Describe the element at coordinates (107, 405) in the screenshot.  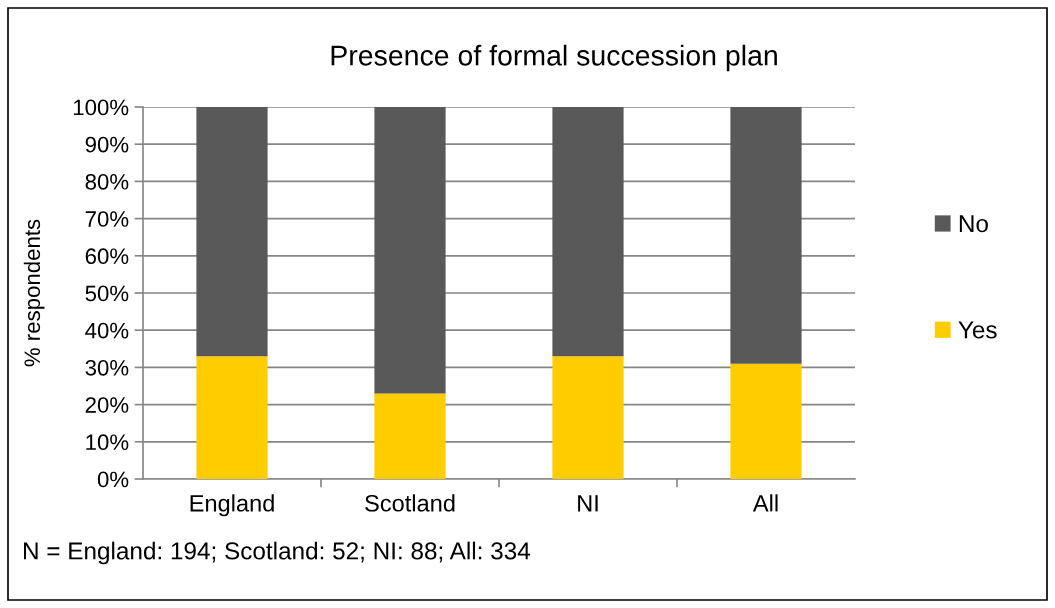
I see `y-tick-label: 20%` at that location.